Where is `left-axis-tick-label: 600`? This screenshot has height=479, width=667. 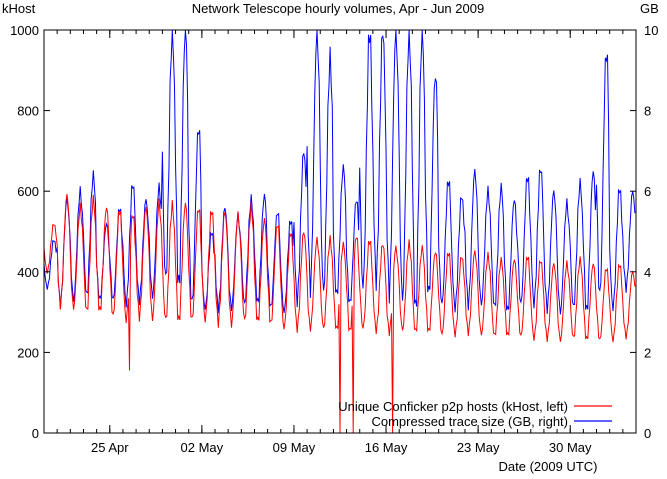 left-axis-tick-label: 600 is located at coordinates (28, 191).